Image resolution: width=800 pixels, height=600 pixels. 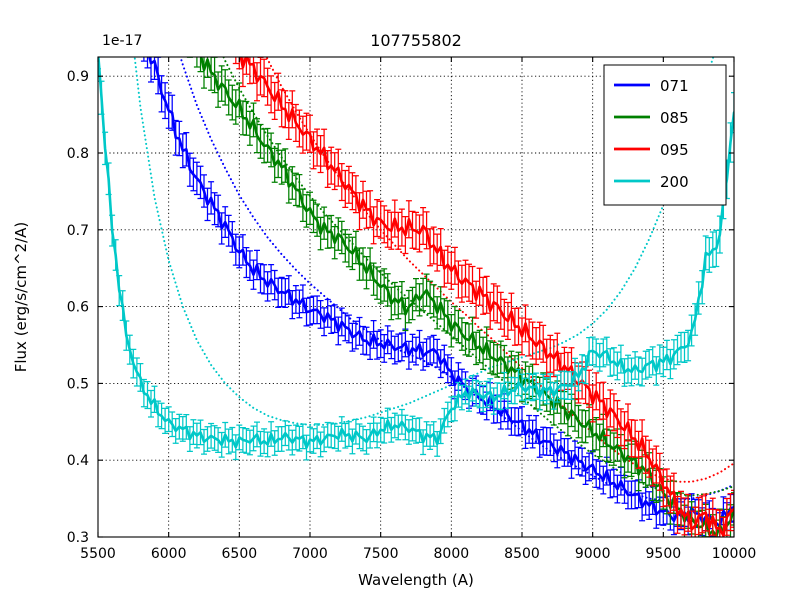 I want to click on y-tick-label: 0.6, so click(x=78, y=308).